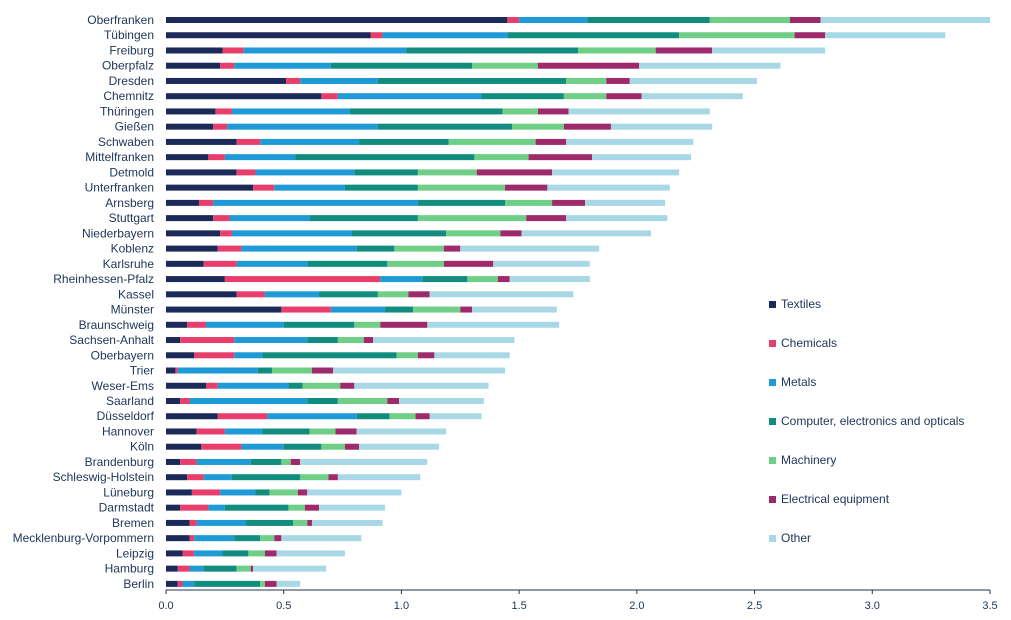 The width and height of the screenshot is (1011, 620). What do you see at coordinates (129, 203) in the screenshot?
I see `category-label: Arnsberg` at bounding box center [129, 203].